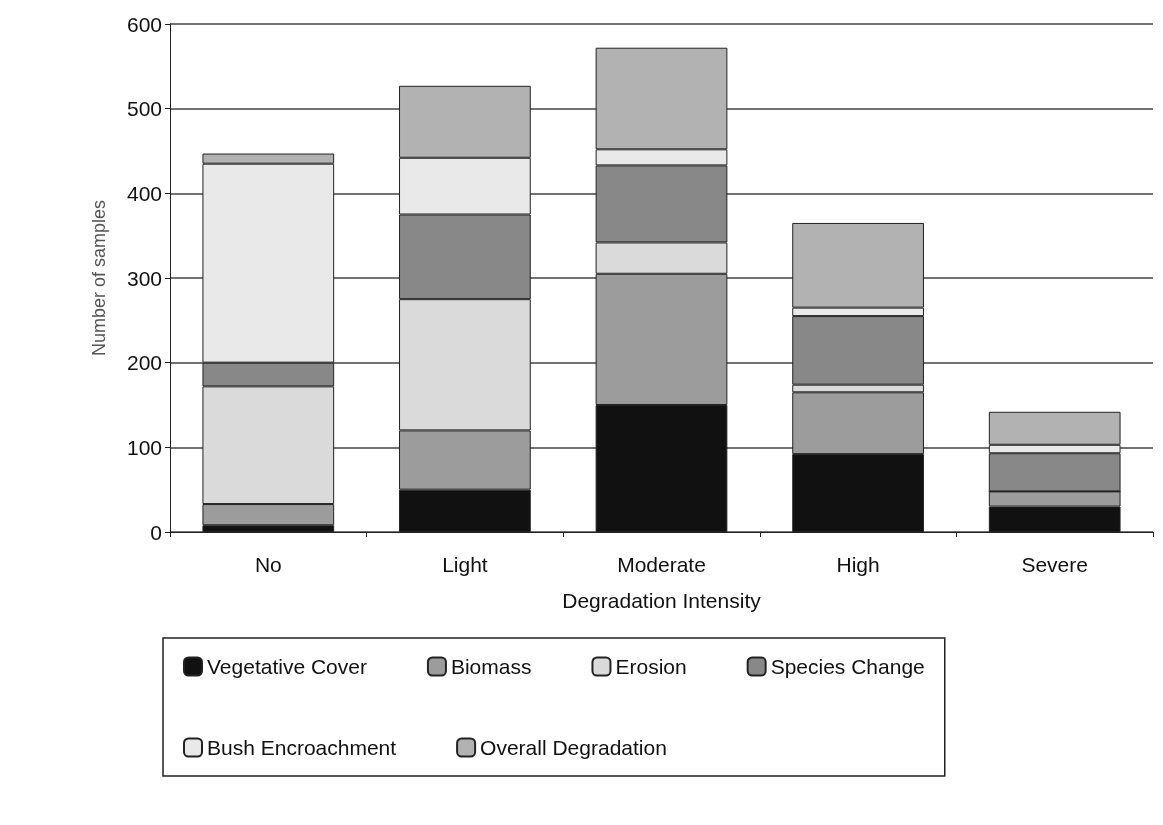 The image size is (1163, 825). Describe the element at coordinates (156, 532) in the screenshot. I see `y-tick-label: 0` at that location.